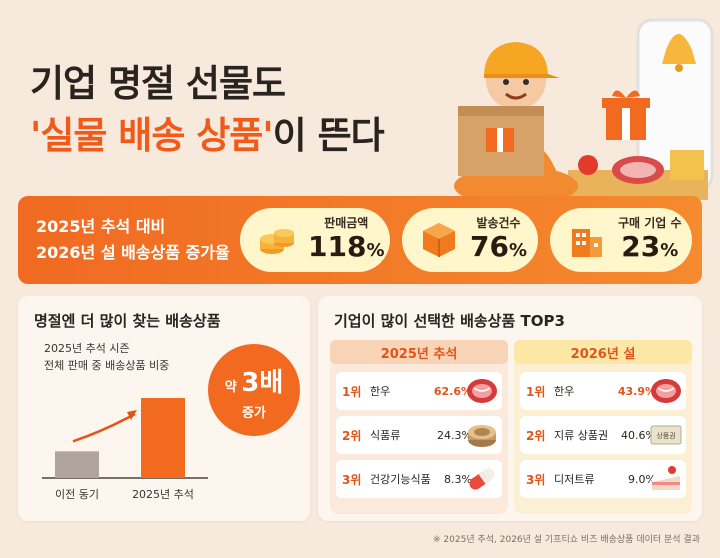 The image size is (720, 558). Describe the element at coordinates (419, 435) in the screenshot. I see `list-item: 2위 식품류 24.3%` at that location.